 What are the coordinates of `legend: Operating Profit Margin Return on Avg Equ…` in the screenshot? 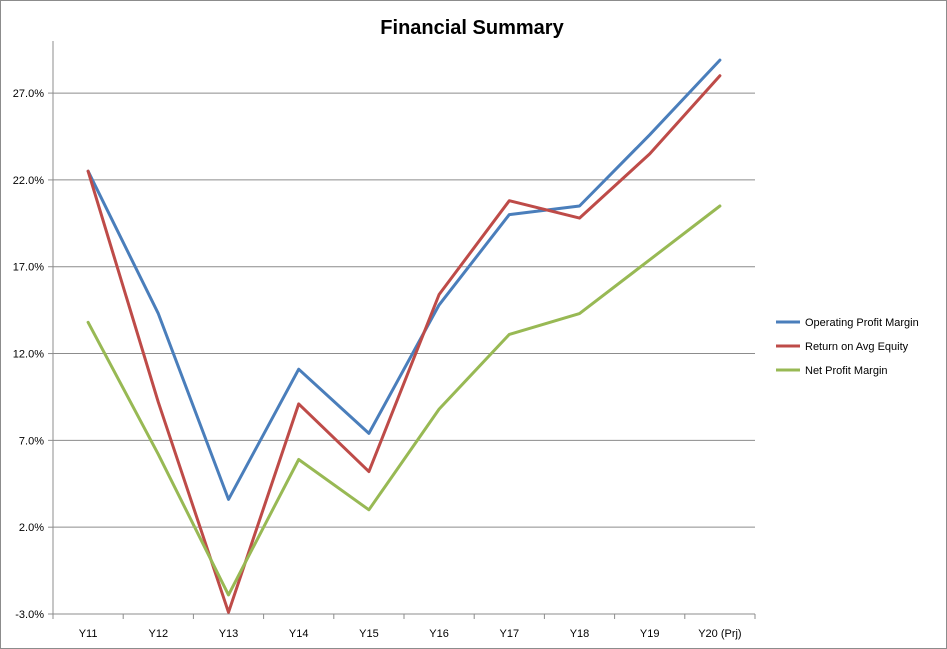 It's located at (847, 347).